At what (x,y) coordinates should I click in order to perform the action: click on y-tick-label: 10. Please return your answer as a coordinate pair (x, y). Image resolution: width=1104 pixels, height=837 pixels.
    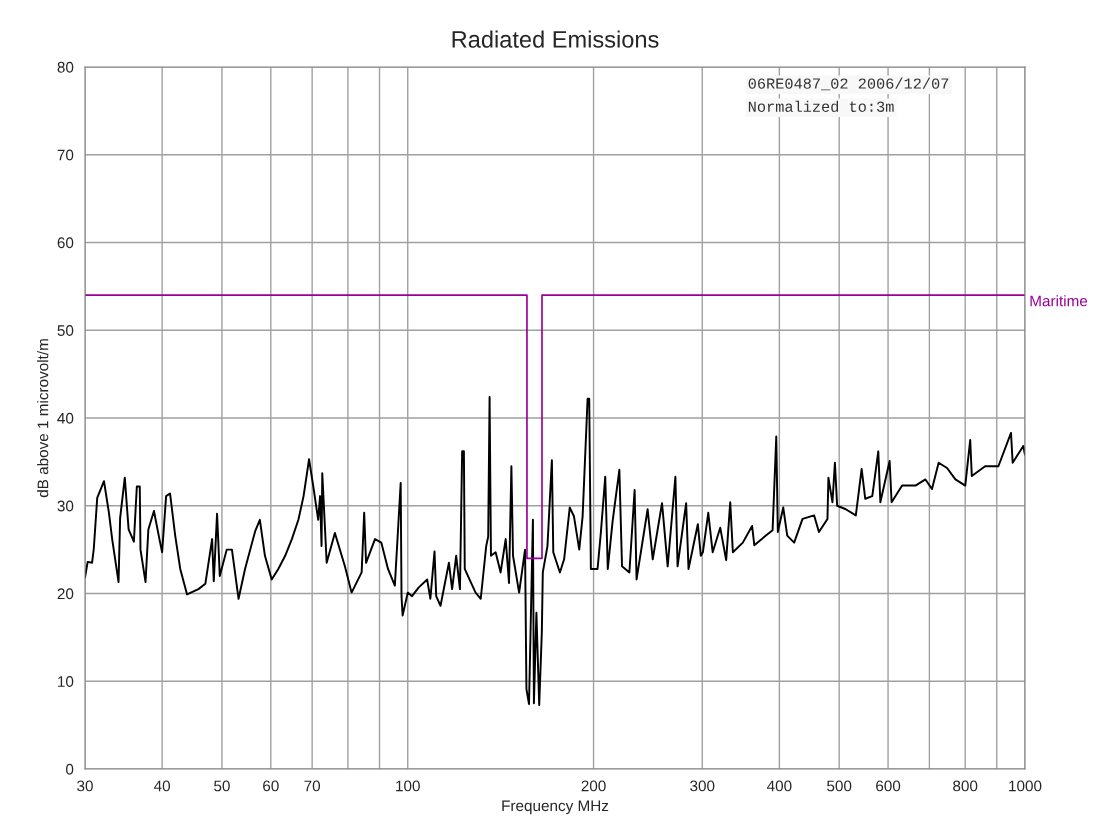
    Looking at the image, I should click on (66, 681).